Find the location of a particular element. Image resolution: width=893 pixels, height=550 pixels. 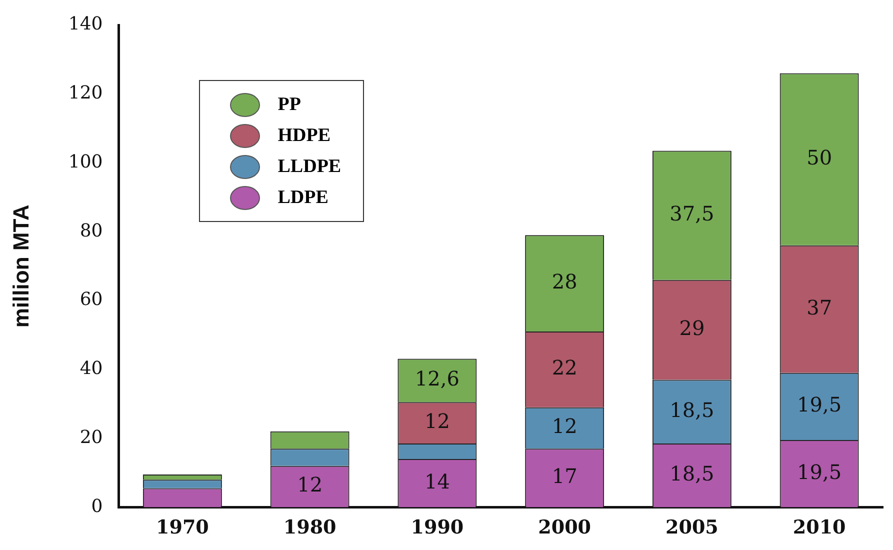

y-tick-label: 40 is located at coordinates (91, 369).